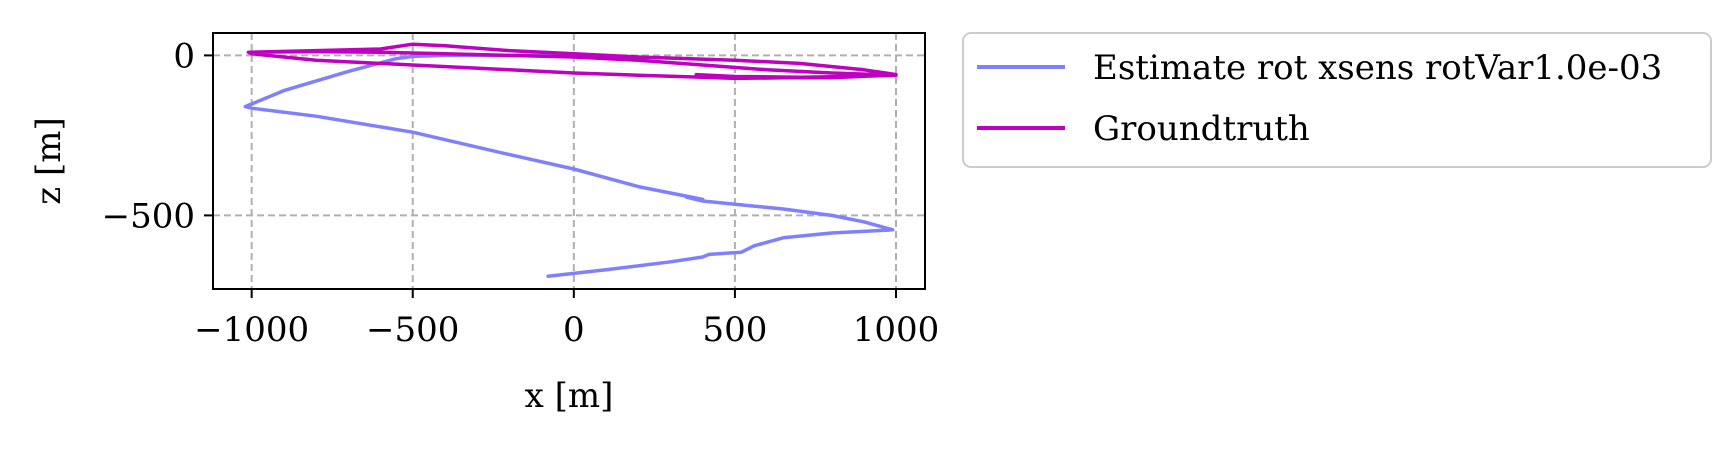 The height and width of the screenshot is (450, 1735). Describe the element at coordinates (569, 396) in the screenshot. I see `x-axis-label: x [m]` at that location.